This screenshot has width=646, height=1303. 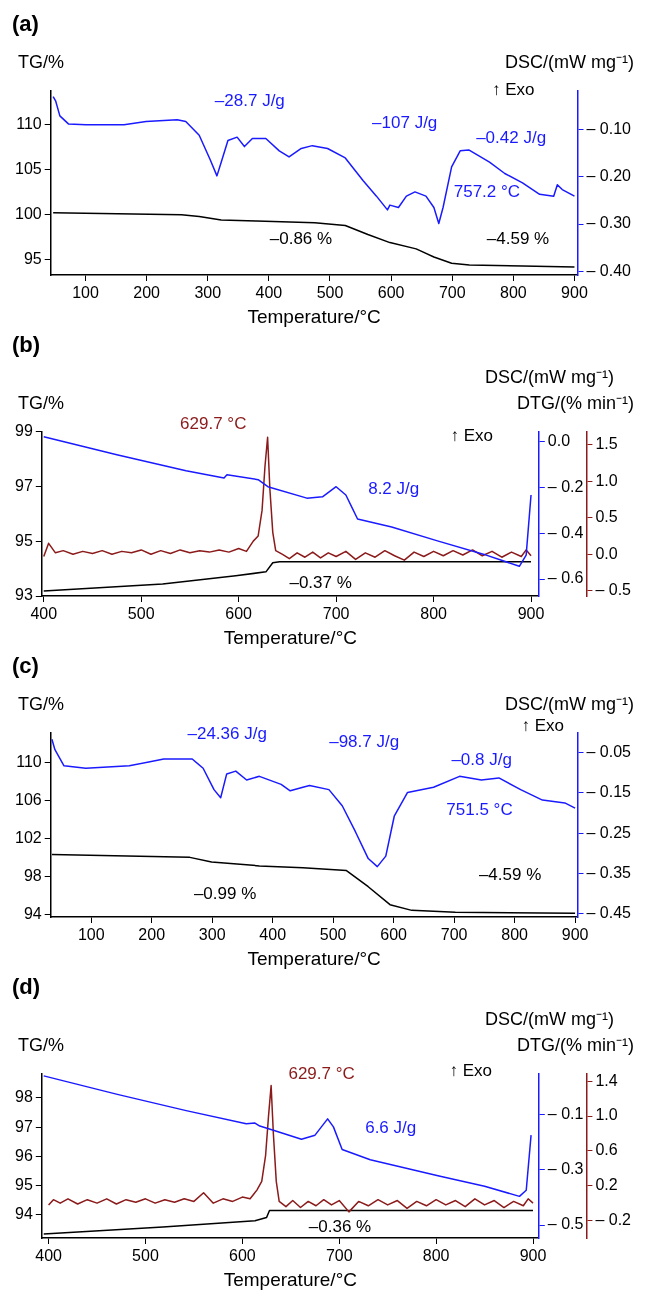 I want to click on y2-tick-label: – 0.15, so click(x=609, y=792).